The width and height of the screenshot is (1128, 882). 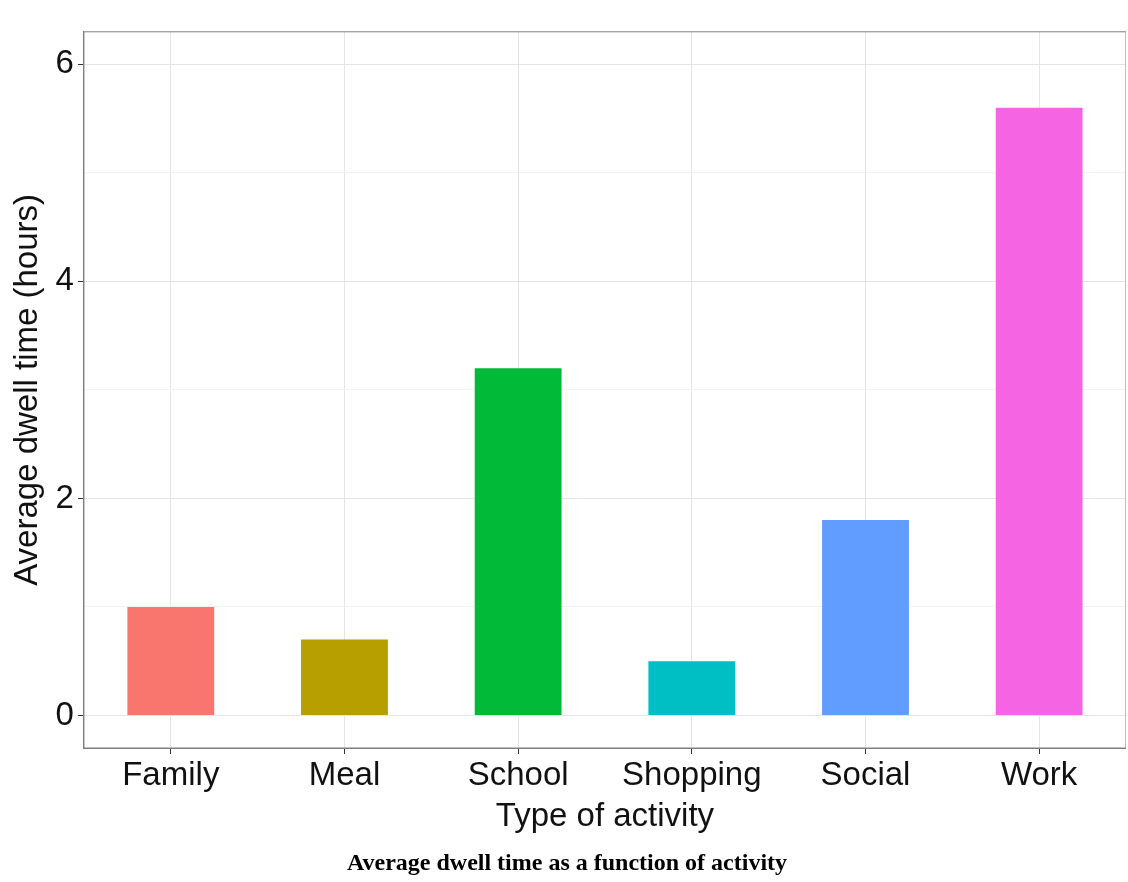 I want to click on x-tick-label: Shopping, so click(x=692, y=773).